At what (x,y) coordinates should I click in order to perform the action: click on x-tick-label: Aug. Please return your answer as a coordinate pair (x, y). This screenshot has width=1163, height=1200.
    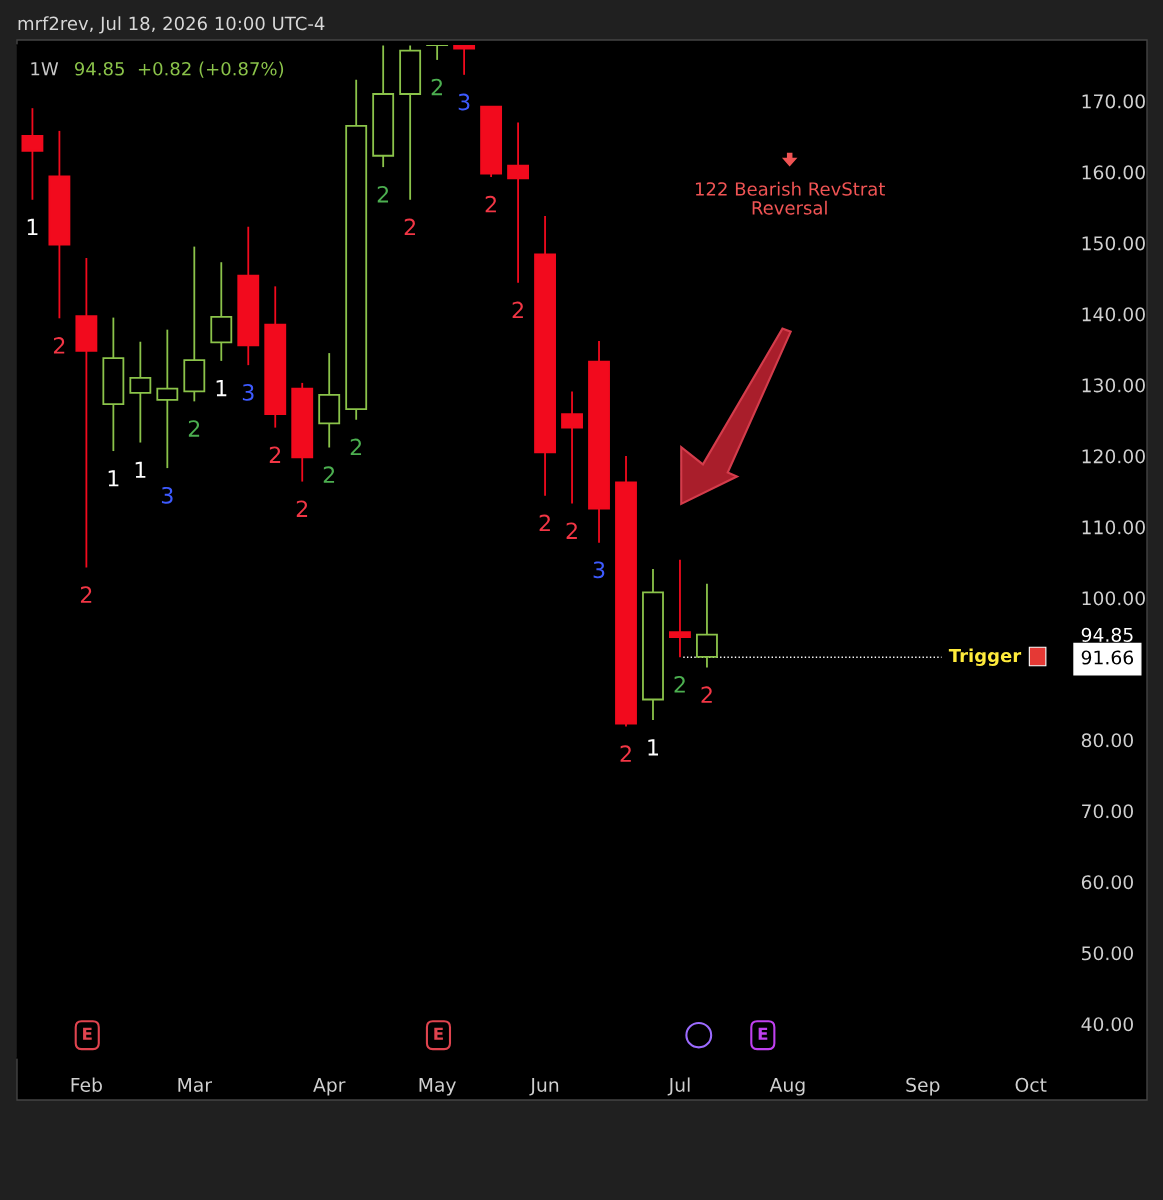
    Looking at the image, I should click on (787, 1087).